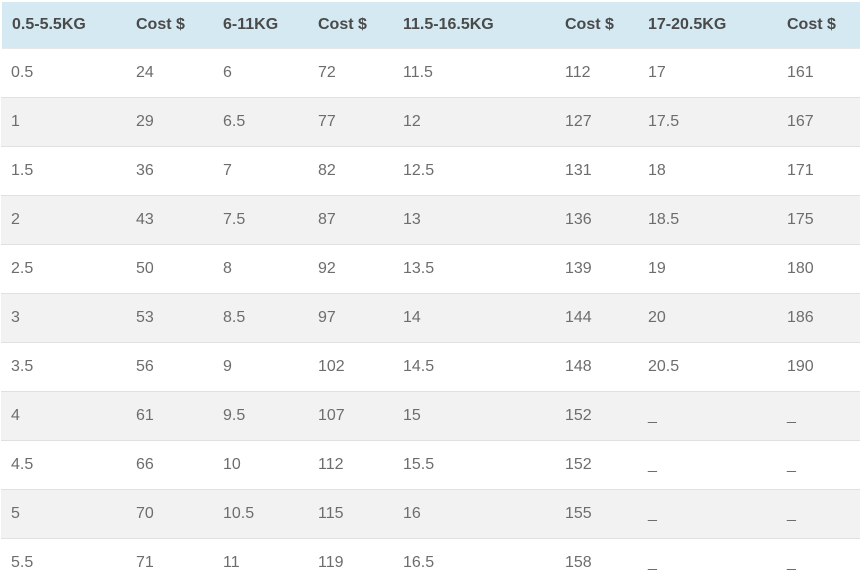 This screenshot has height=587, width=860. I want to click on table-cell: 17, so click(707, 73).